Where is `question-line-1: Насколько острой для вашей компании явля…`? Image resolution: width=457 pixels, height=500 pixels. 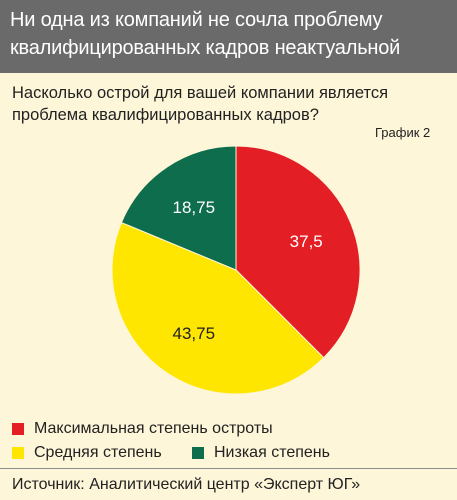 question-line-1: Насколько острой для вашей компании явля… is located at coordinates (200, 93).